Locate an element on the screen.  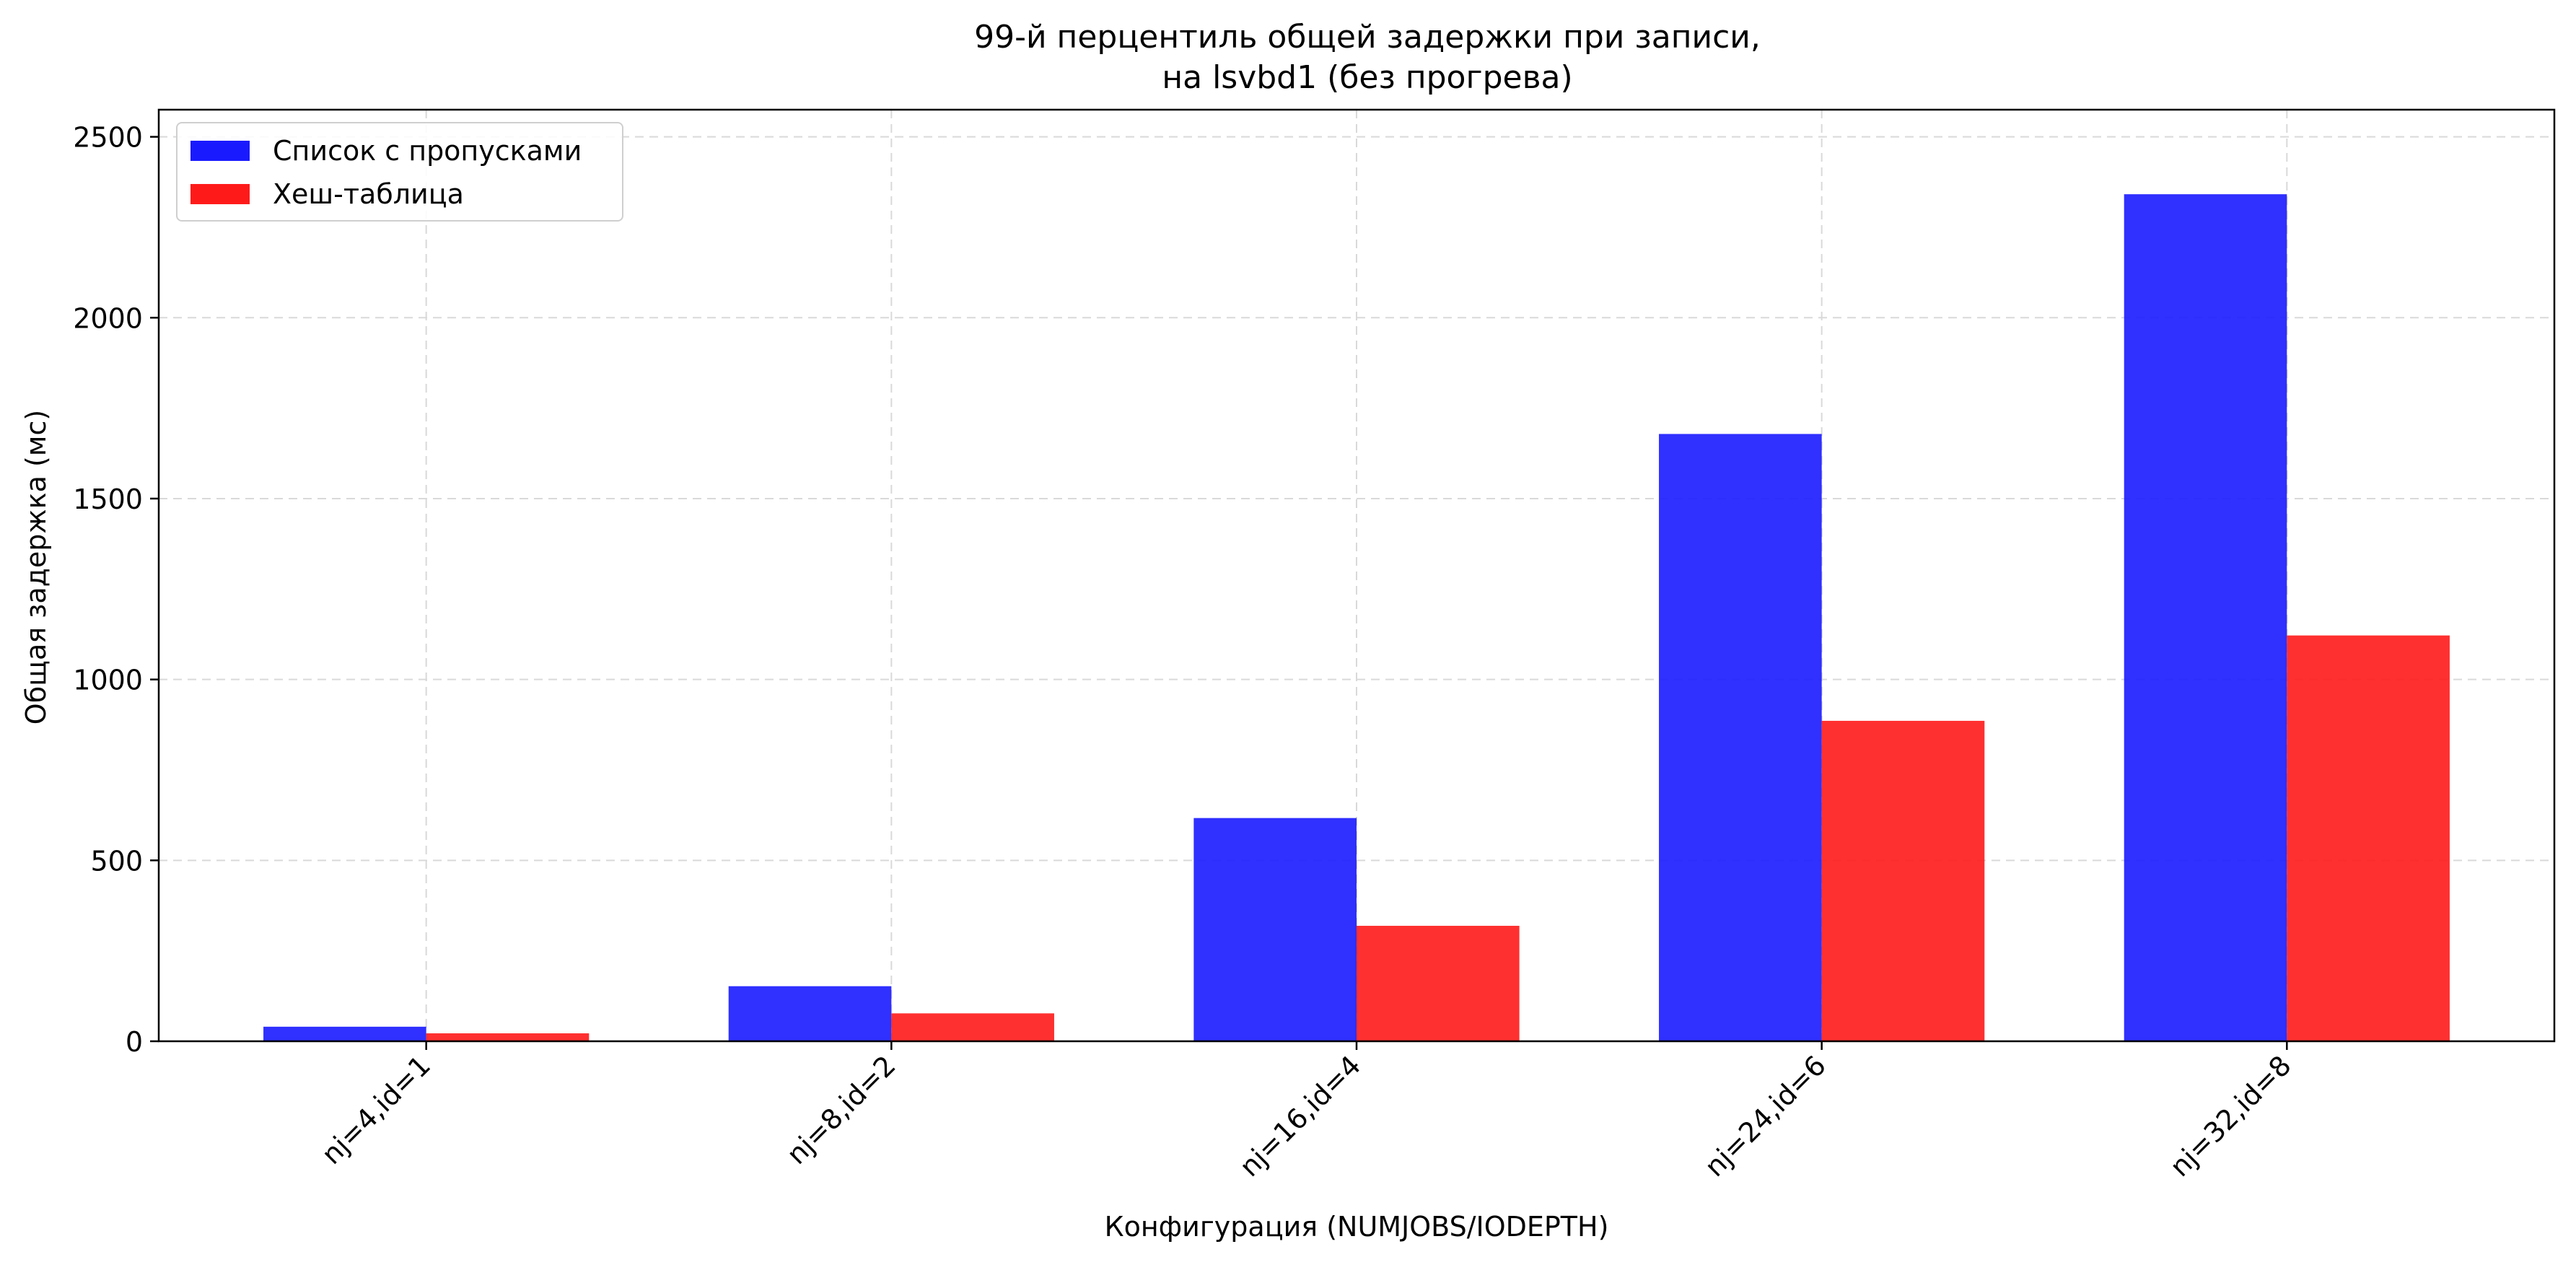
legend-swatch-skiplist is located at coordinates (220, 151).